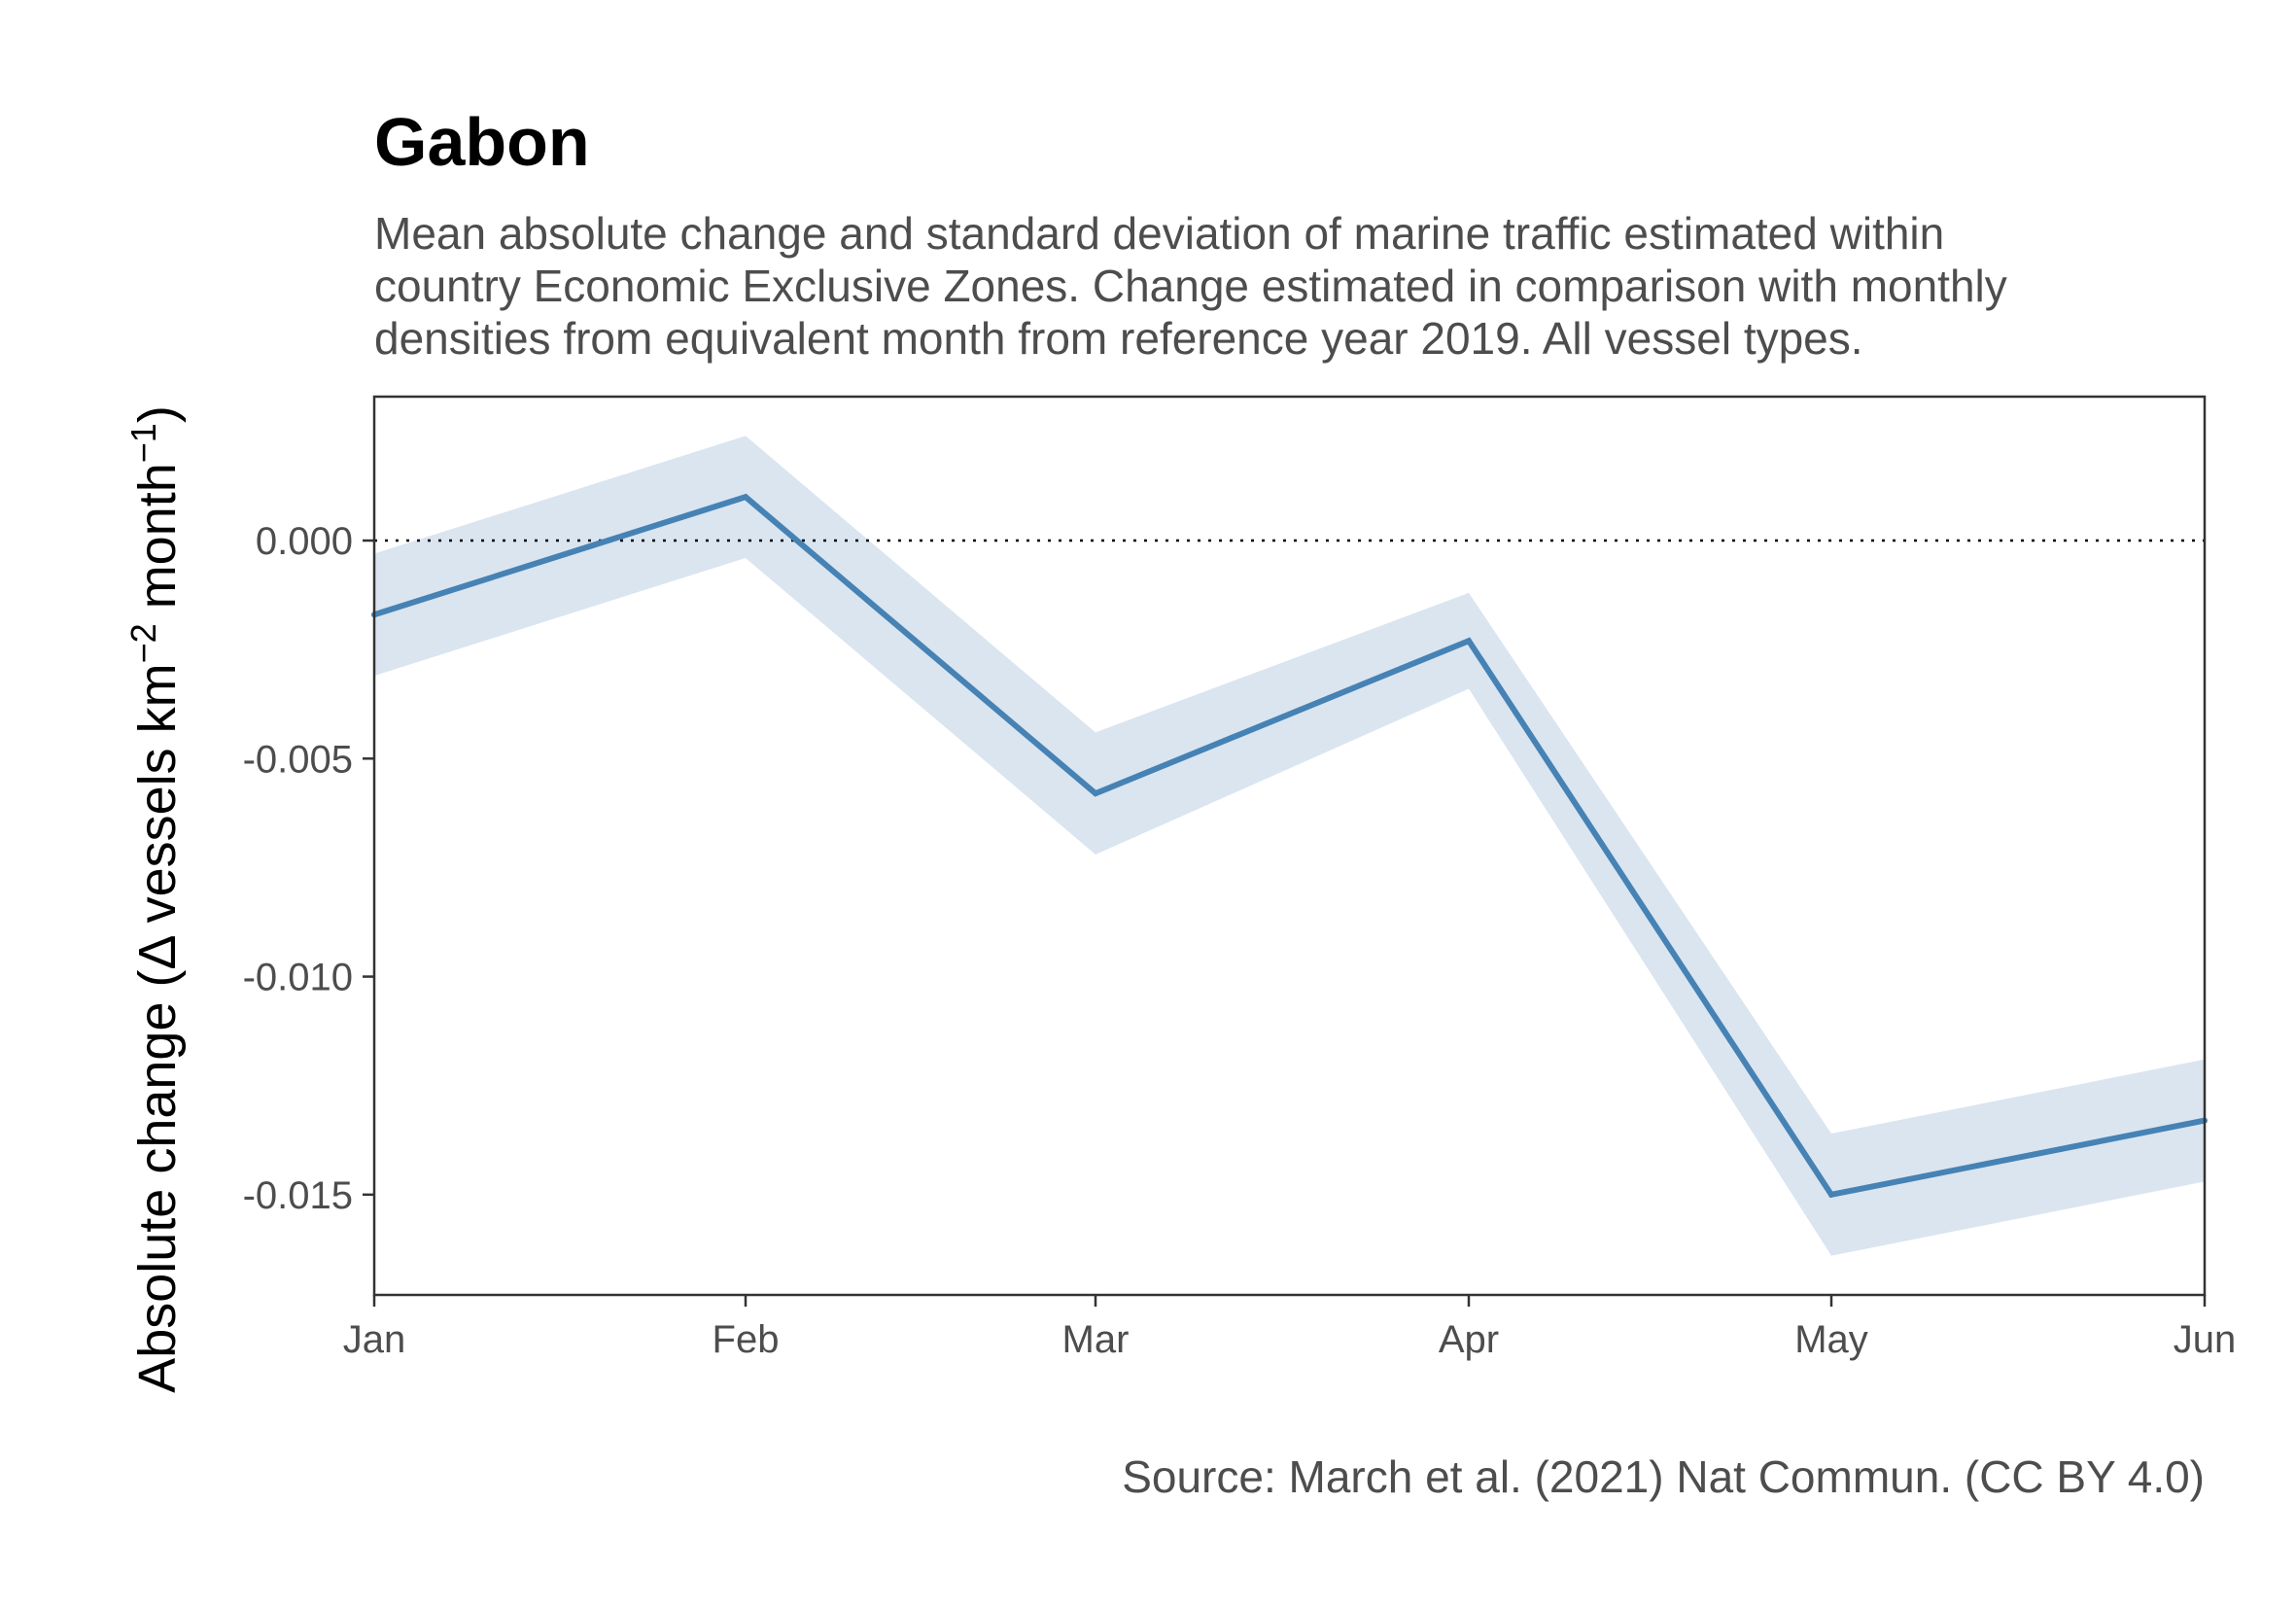  What do you see at coordinates (298, 759) in the screenshot?
I see `y-tick-label: -0.005` at bounding box center [298, 759].